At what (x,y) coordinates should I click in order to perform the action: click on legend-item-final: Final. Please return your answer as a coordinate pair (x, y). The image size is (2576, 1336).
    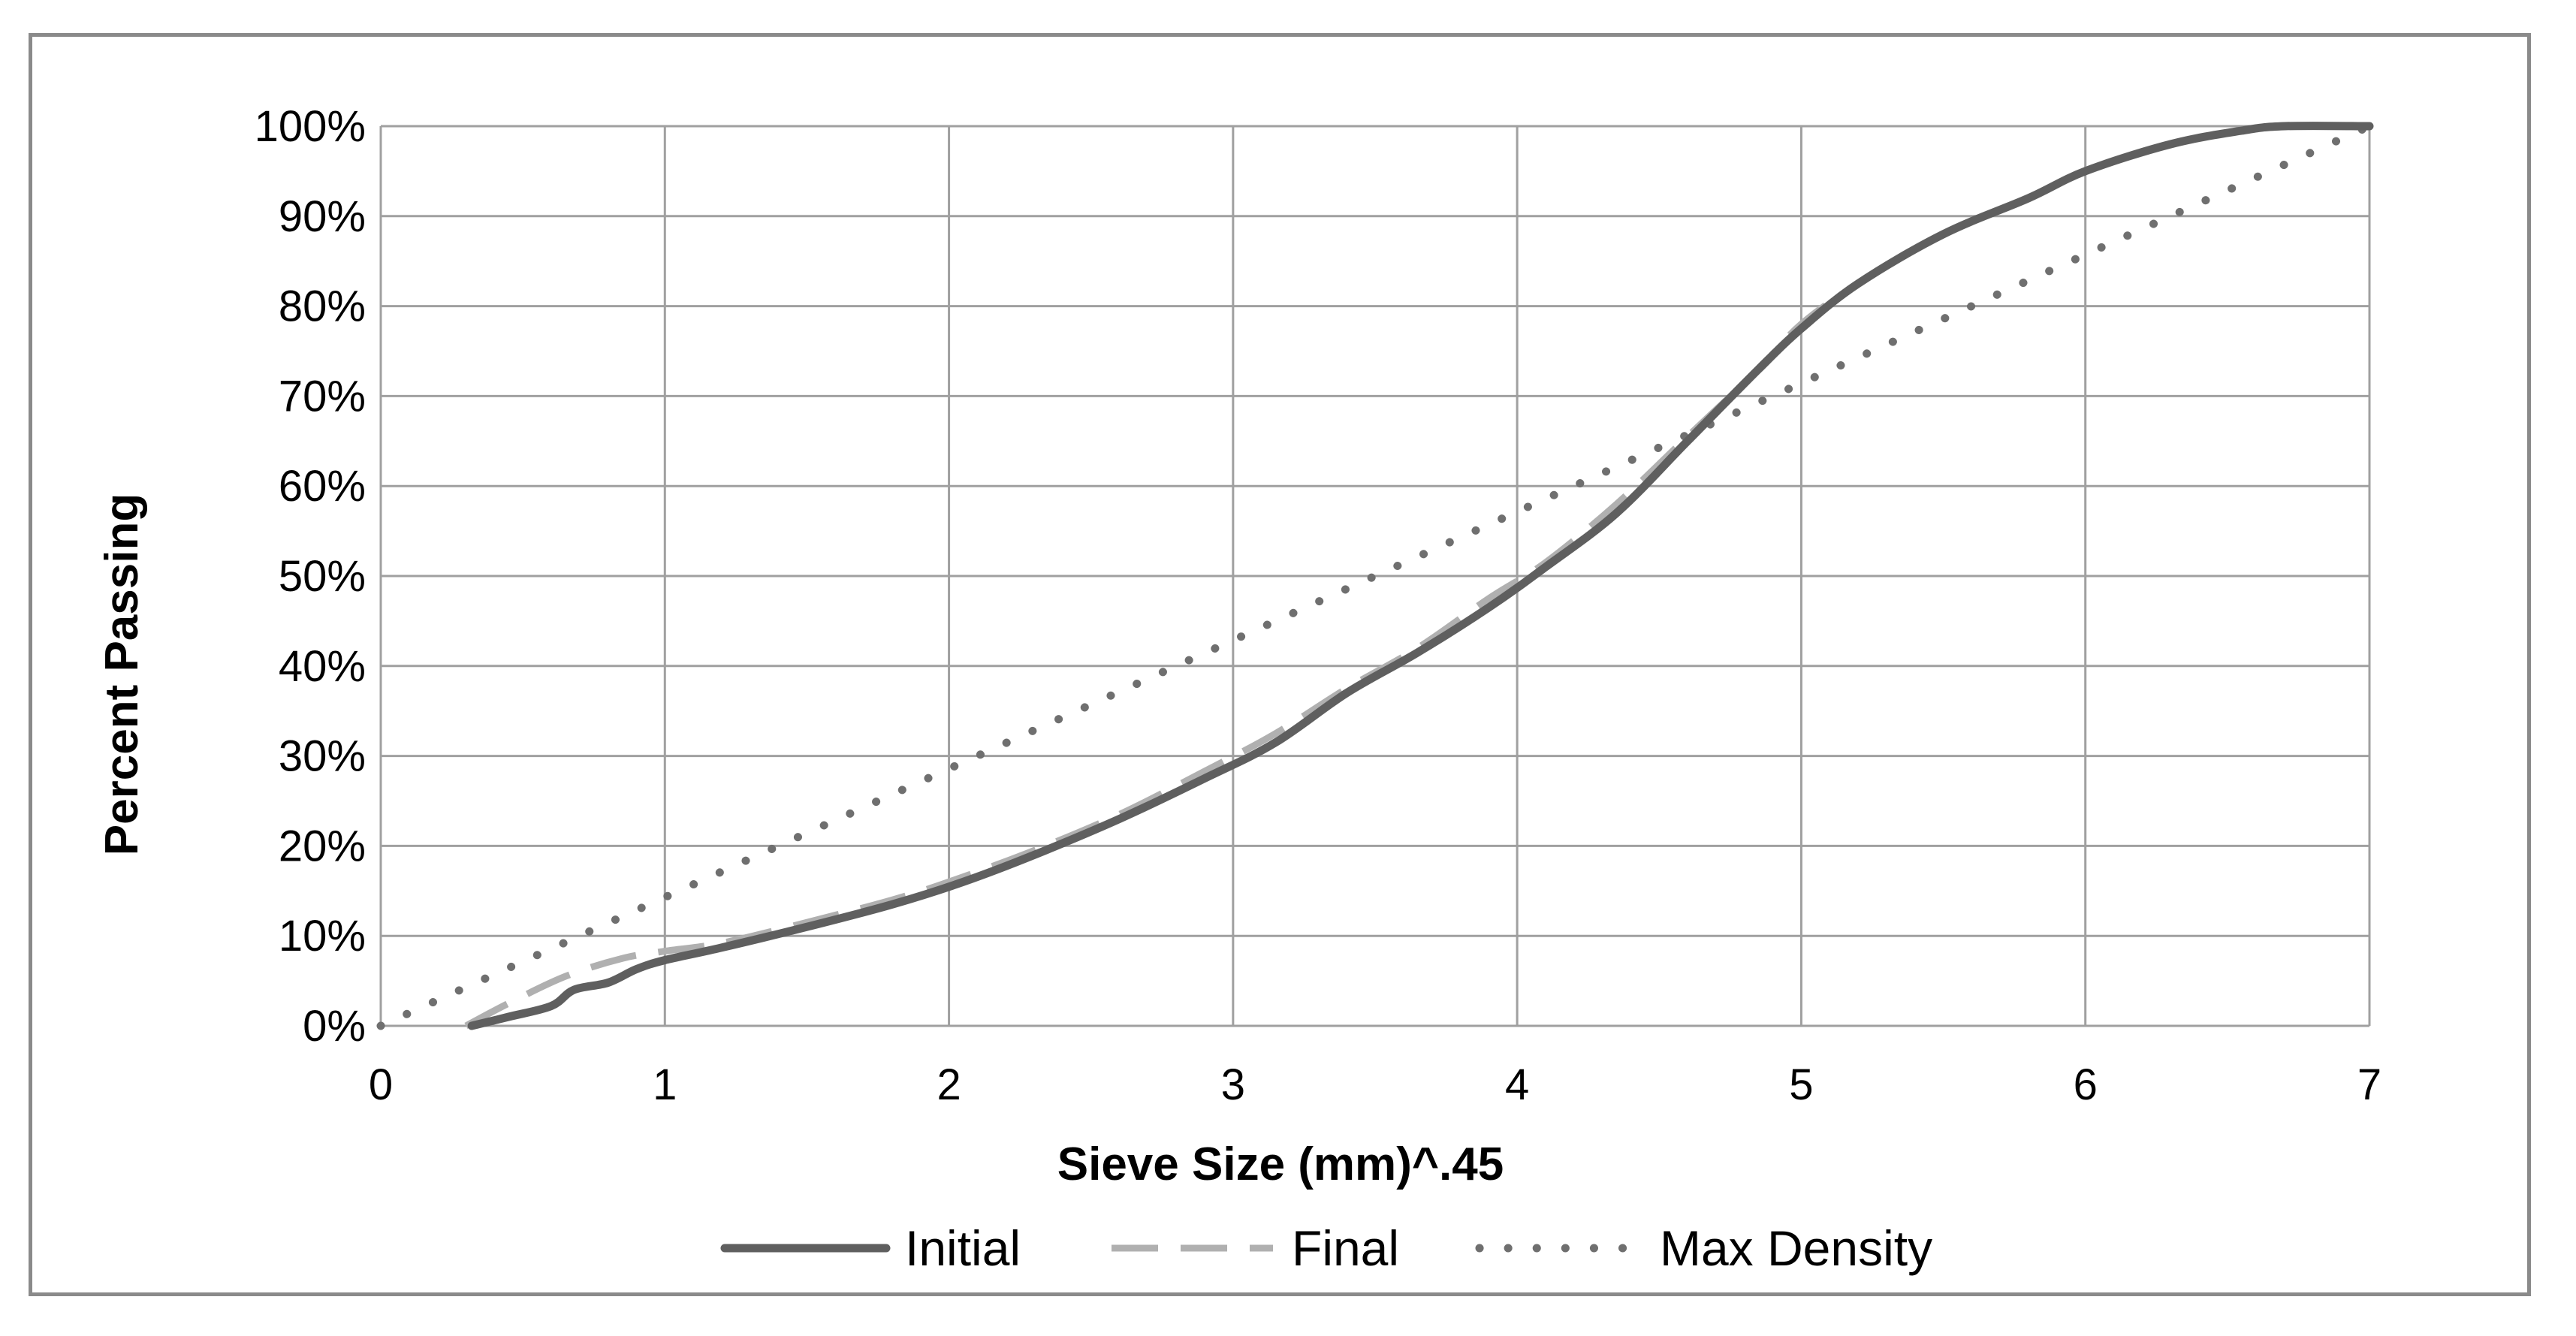
    Looking at the image, I should click on (1255, 1248).